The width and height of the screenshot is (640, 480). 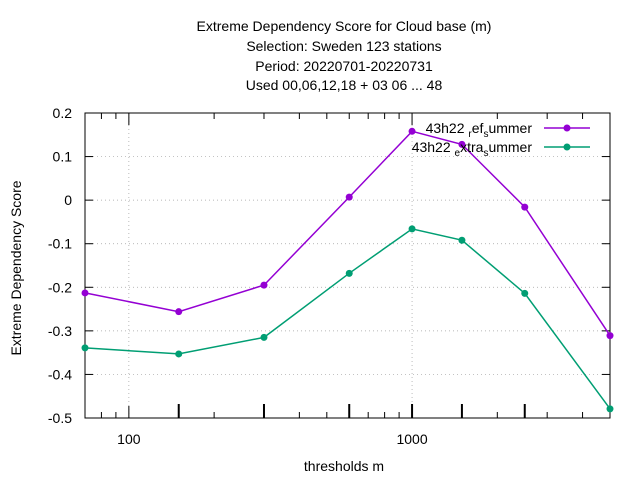 I want to click on title-line-2: Selection: Sweden 123 stations, so click(x=343, y=46).